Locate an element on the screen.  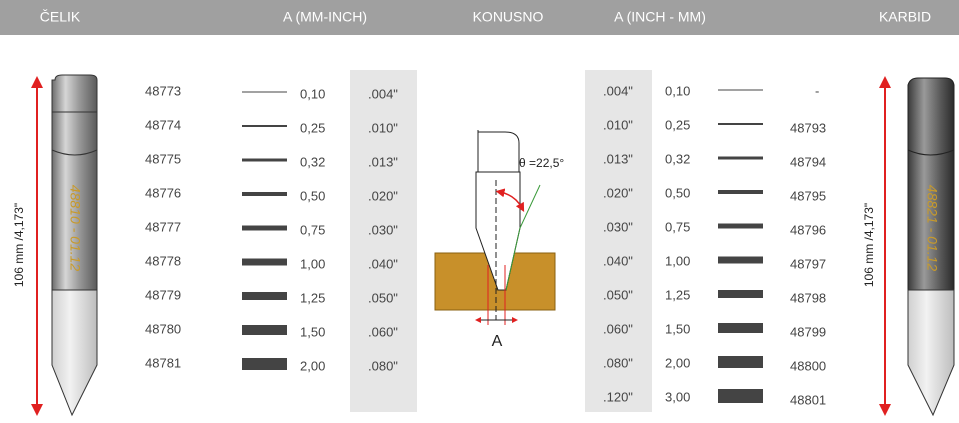
part-number: 48780 is located at coordinates (163, 328).